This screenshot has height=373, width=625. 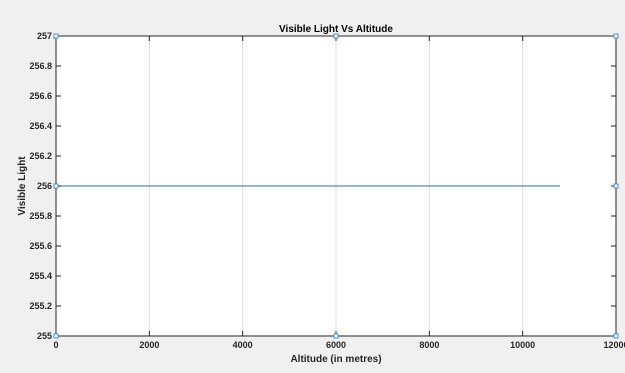 What do you see at coordinates (336, 345) in the screenshot?
I see `x-tick-label: 6000` at bounding box center [336, 345].